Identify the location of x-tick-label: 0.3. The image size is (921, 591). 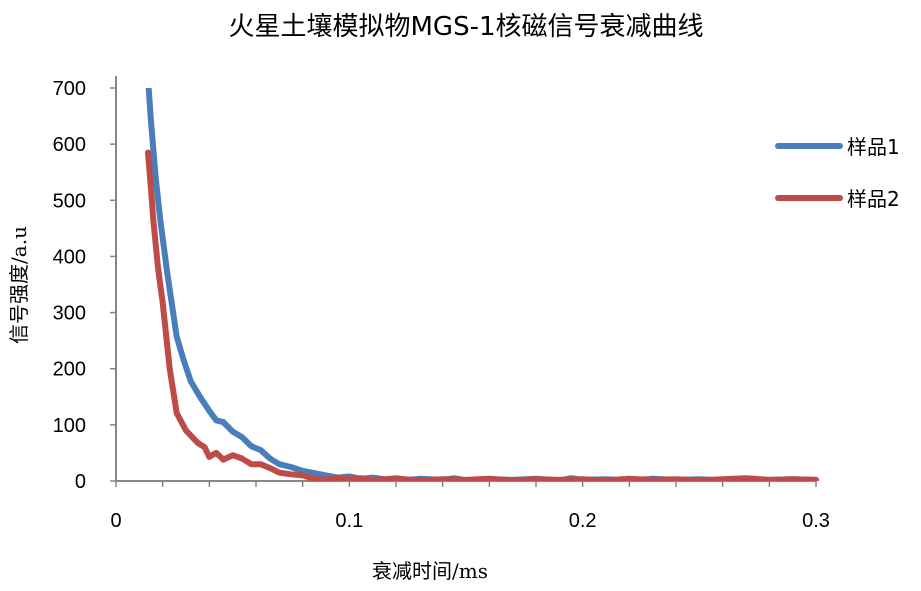
(816, 521).